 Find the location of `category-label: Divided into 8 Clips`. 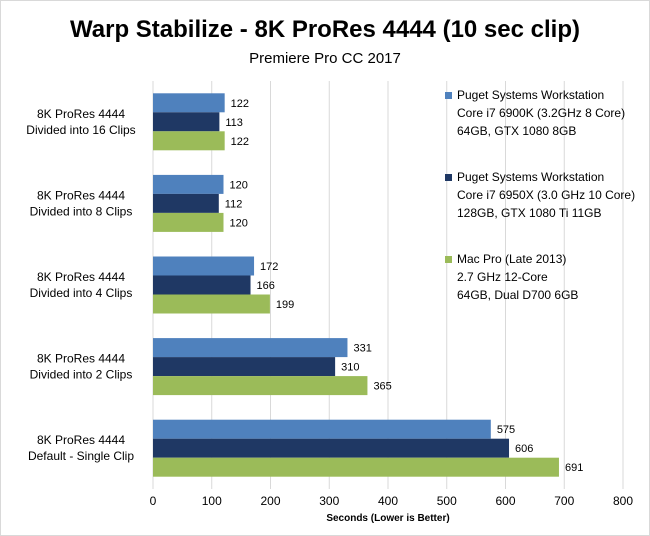

category-label: Divided into 8 Clips is located at coordinates (81, 211).